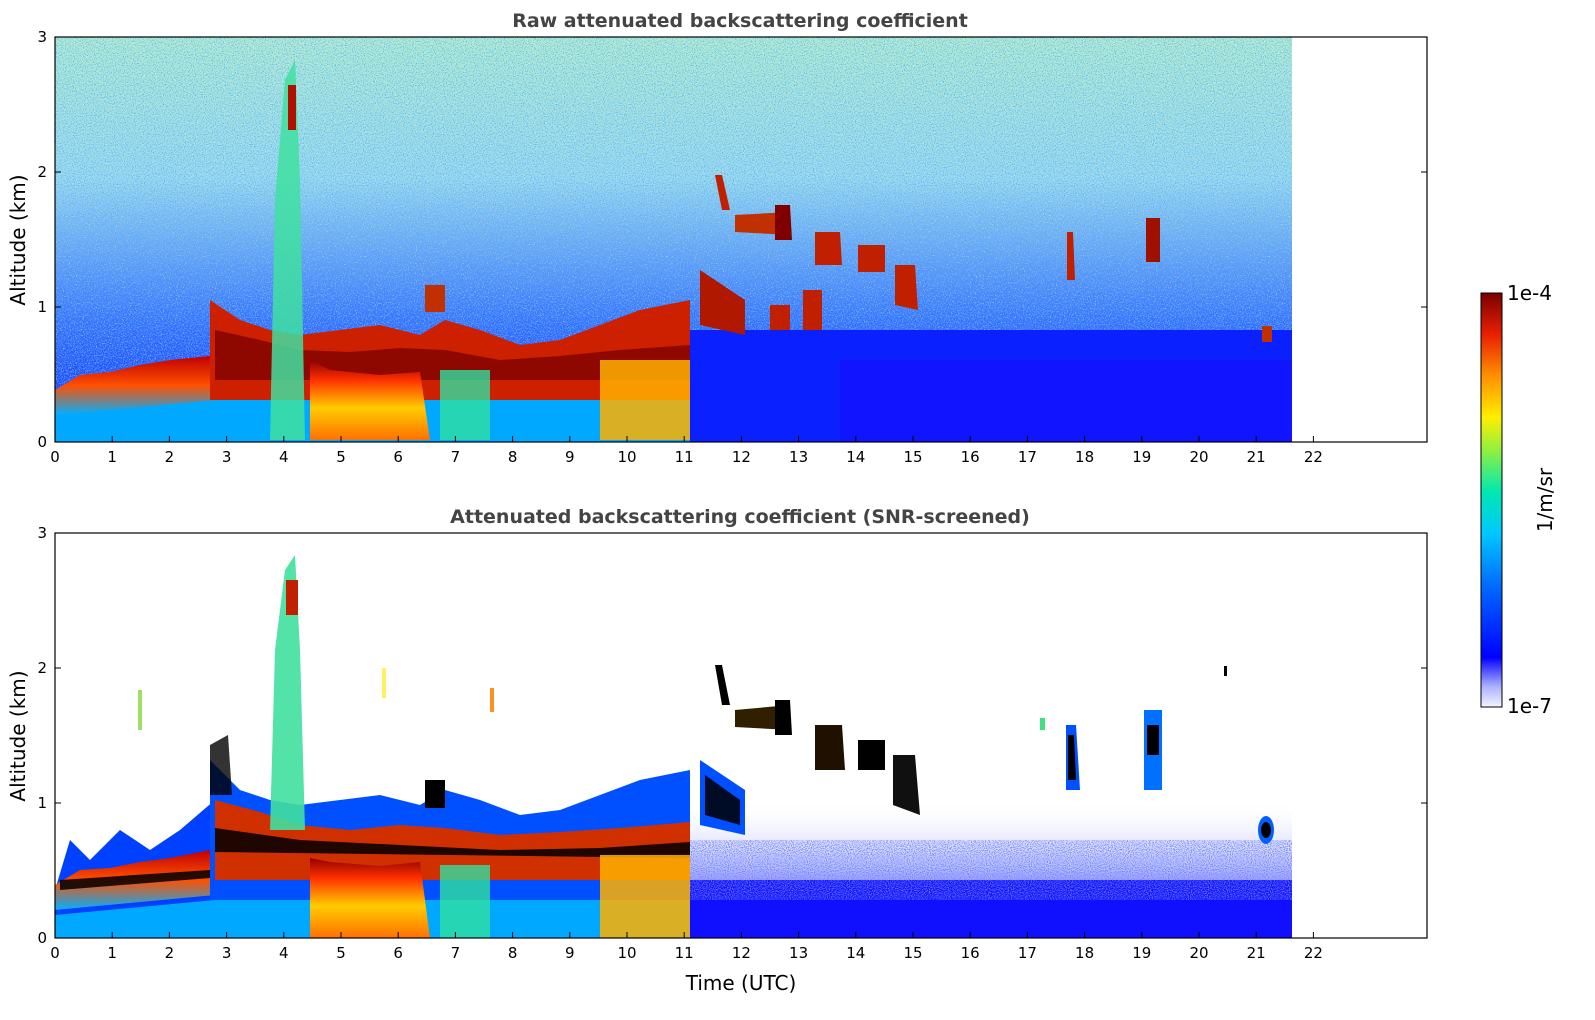 The height and width of the screenshot is (1020, 1595). Describe the element at coordinates (42, 938) in the screenshot. I see `y-tick-label: 0` at that location.